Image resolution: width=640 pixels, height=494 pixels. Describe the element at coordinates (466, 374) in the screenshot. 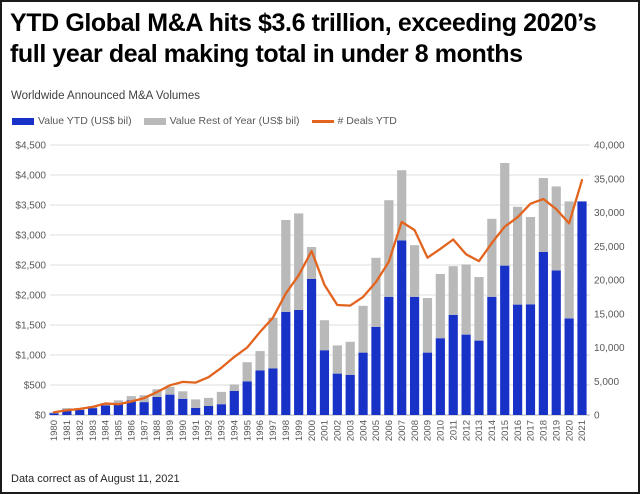

I see `bar-ytd-2012` at that location.